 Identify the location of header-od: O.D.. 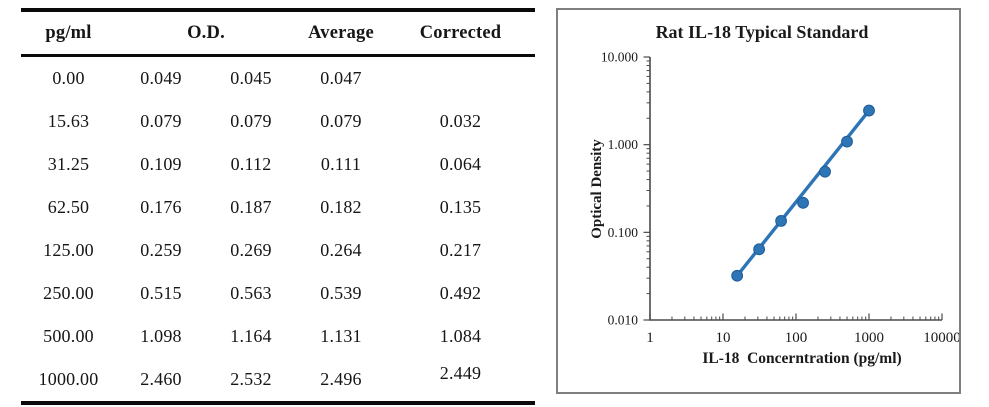
(206, 32).